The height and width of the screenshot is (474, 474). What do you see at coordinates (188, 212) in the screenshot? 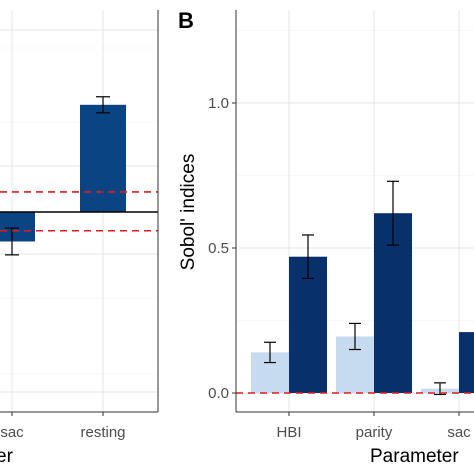
I see `panel-b-y-axis-title: Sobol' indices` at bounding box center [188, 212].